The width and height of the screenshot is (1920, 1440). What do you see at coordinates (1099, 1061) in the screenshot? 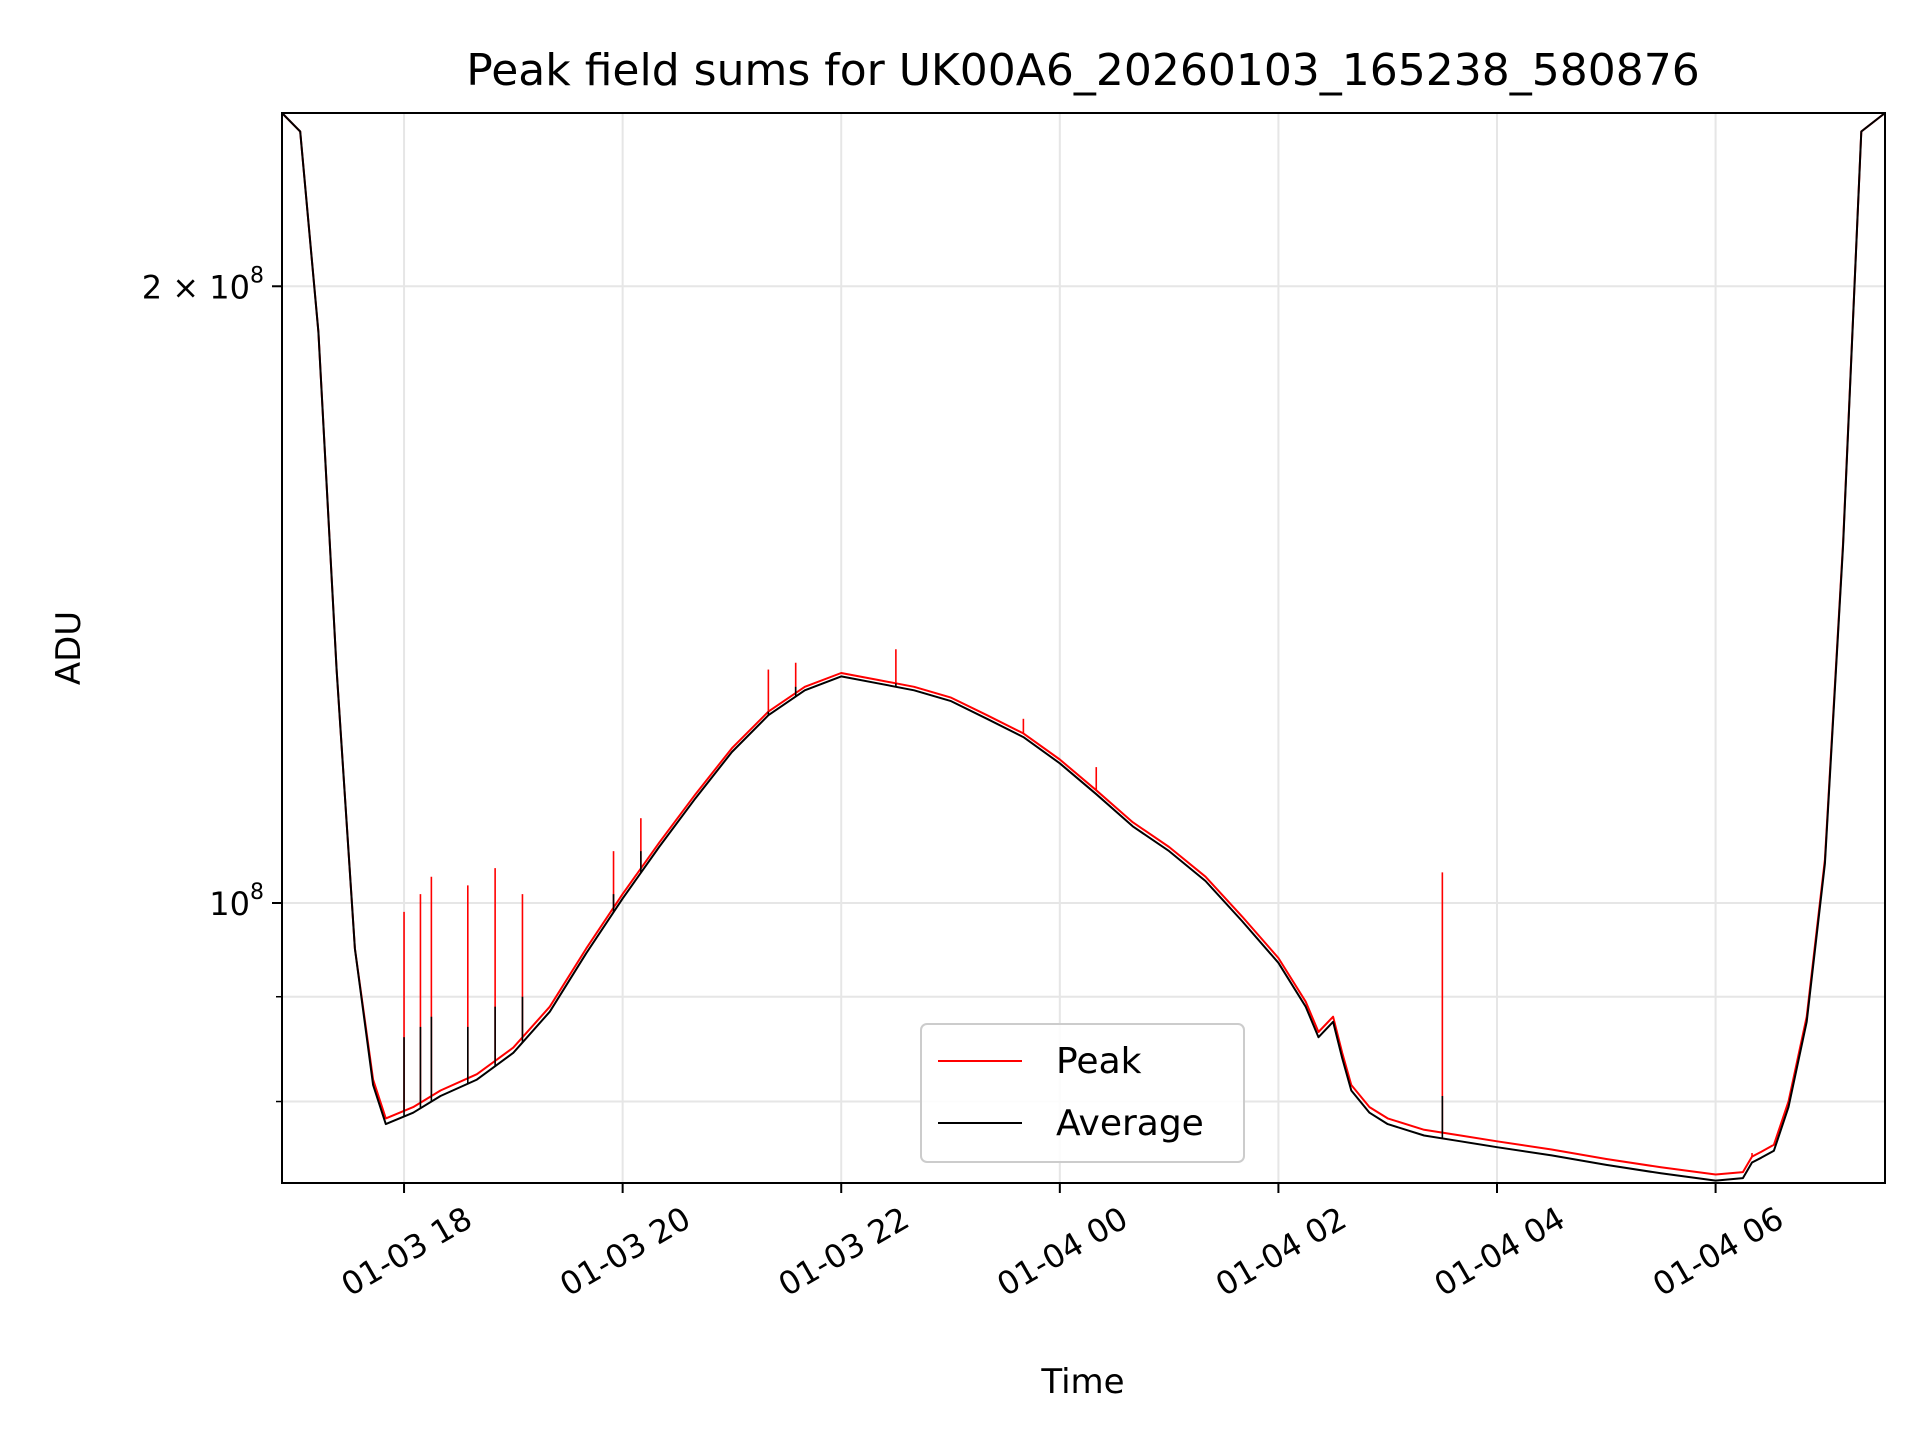
I see `legend-label-peak: Peak` at bounding box center [1099, 1061].